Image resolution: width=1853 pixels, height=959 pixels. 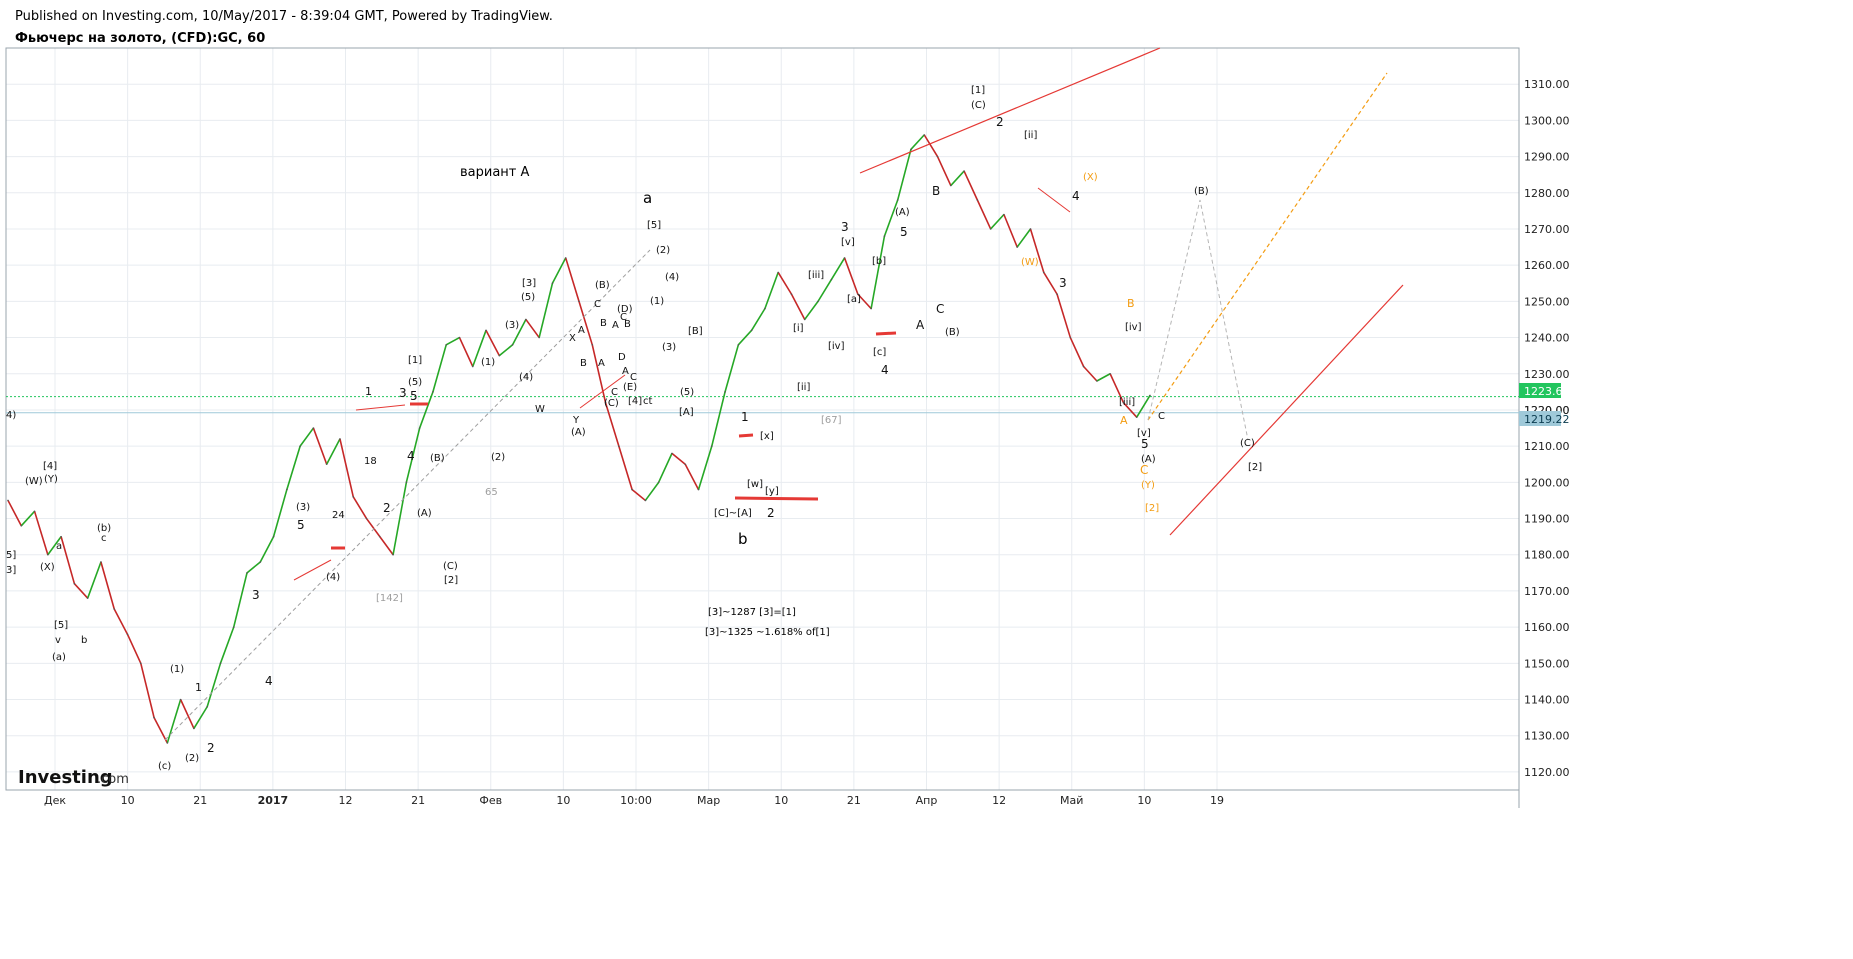 What do you see at coordinates (1127, 402) in the screenshot?
I see `svg-text: [iii]` at bounding box center [1127, 402].